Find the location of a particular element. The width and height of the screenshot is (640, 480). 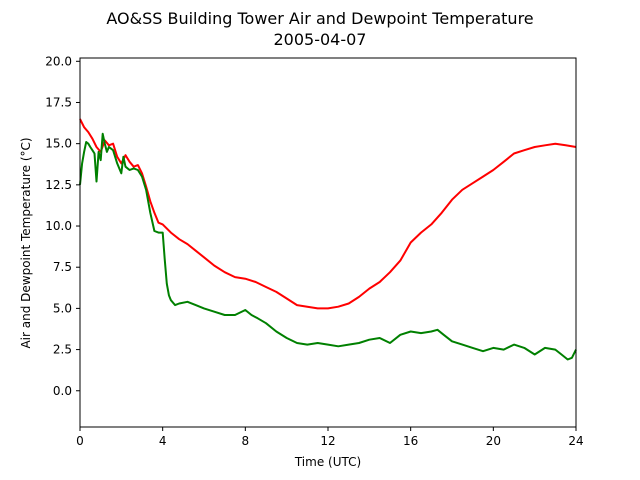

x-tick-label: 24 is located at coordinates (575, 441).